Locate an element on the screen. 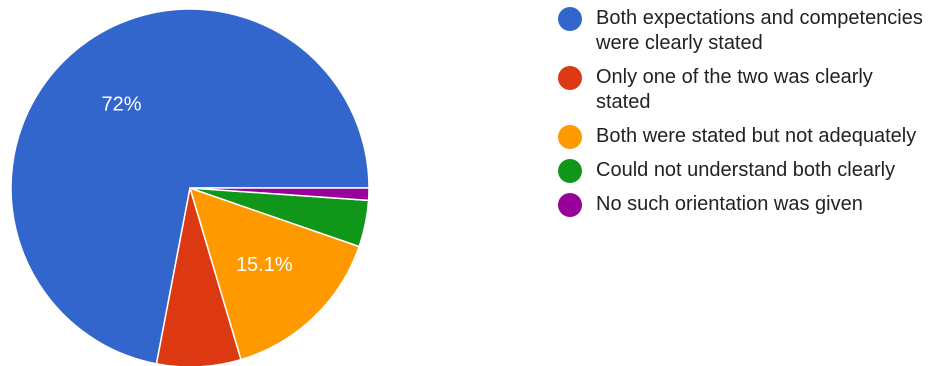 This screenshot has height=366, width=933. pie-slice-labels: 72% 15.1% is located at coordinates (196, 184).